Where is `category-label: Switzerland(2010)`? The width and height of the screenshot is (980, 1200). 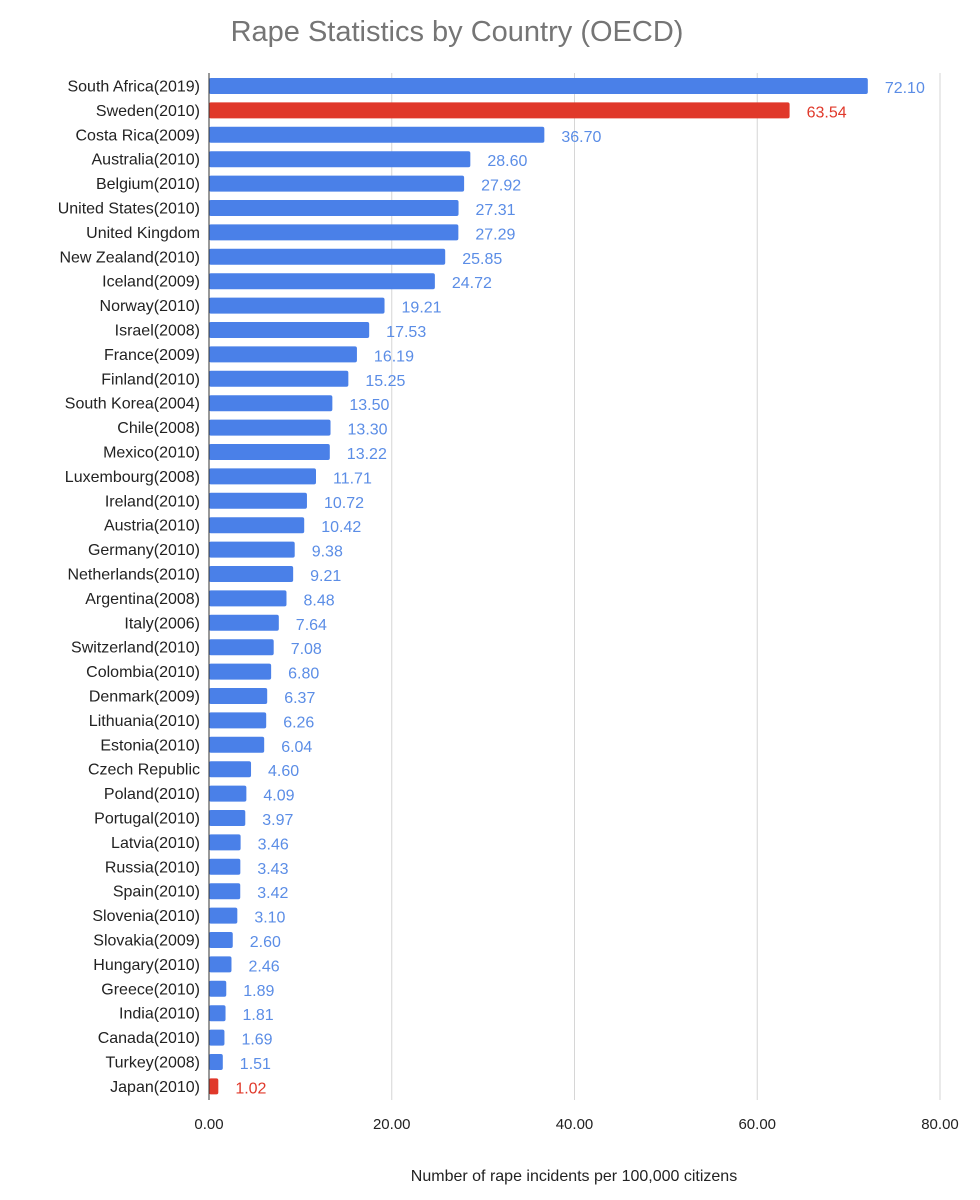 category-label: Switzerland(2010) is located at coordinates (135, 648).